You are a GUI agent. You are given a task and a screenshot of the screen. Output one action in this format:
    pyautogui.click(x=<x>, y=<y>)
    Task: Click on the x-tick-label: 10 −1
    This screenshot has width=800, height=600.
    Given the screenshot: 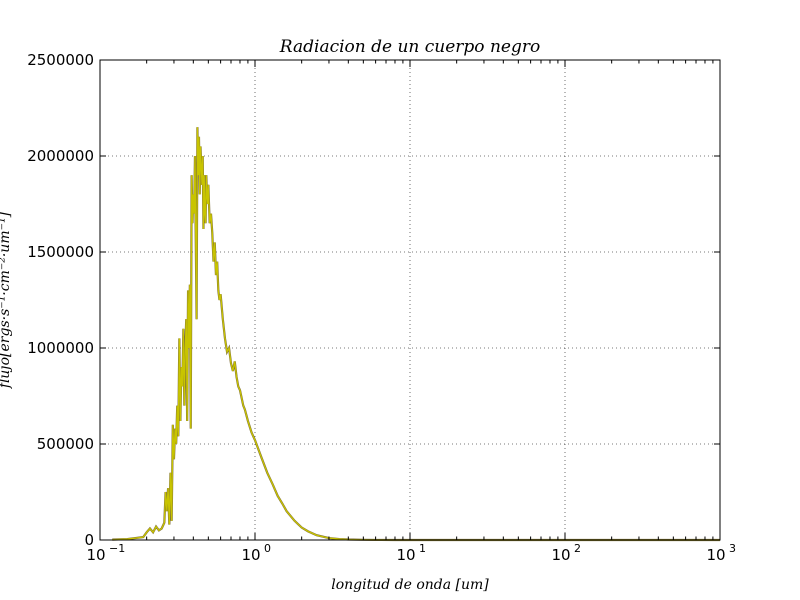 What is the action you would take?
    pyautogui.click(x=105, y=553)
    